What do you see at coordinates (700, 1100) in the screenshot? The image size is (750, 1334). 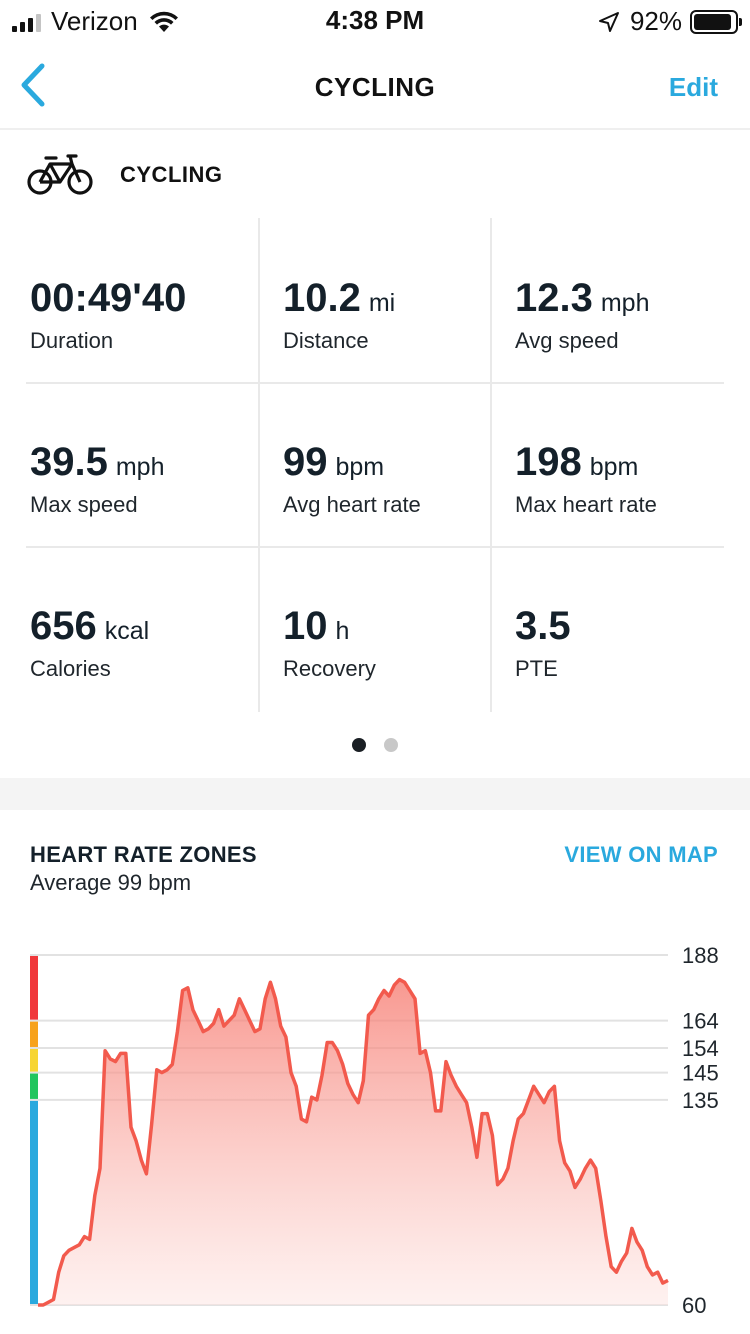 I see `y-tick-label: 135` at bounding box center [700, 1100].